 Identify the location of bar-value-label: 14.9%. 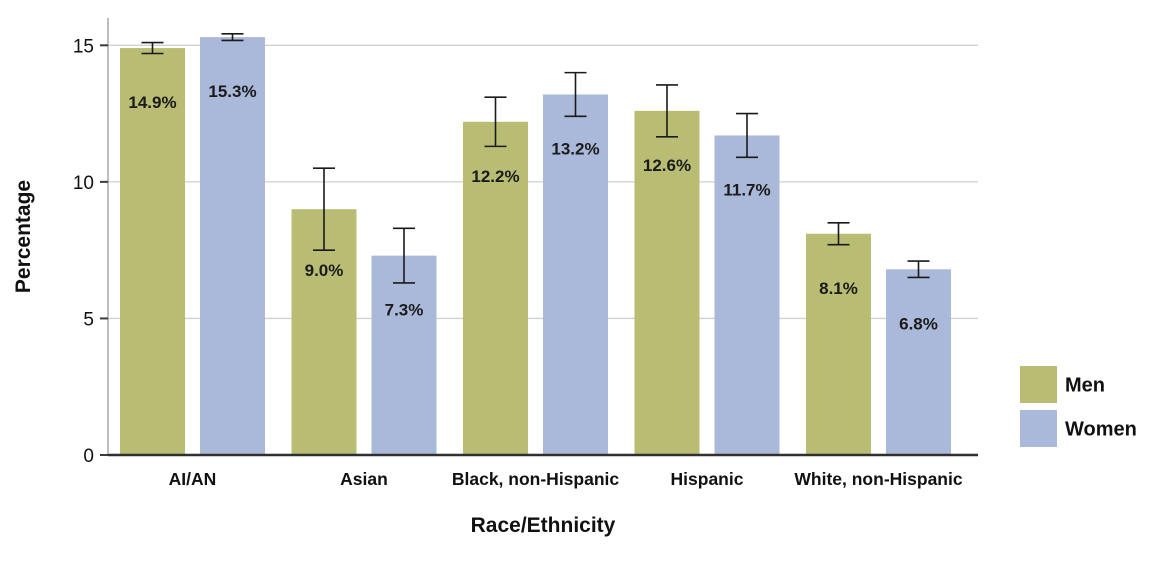
(152, 102).